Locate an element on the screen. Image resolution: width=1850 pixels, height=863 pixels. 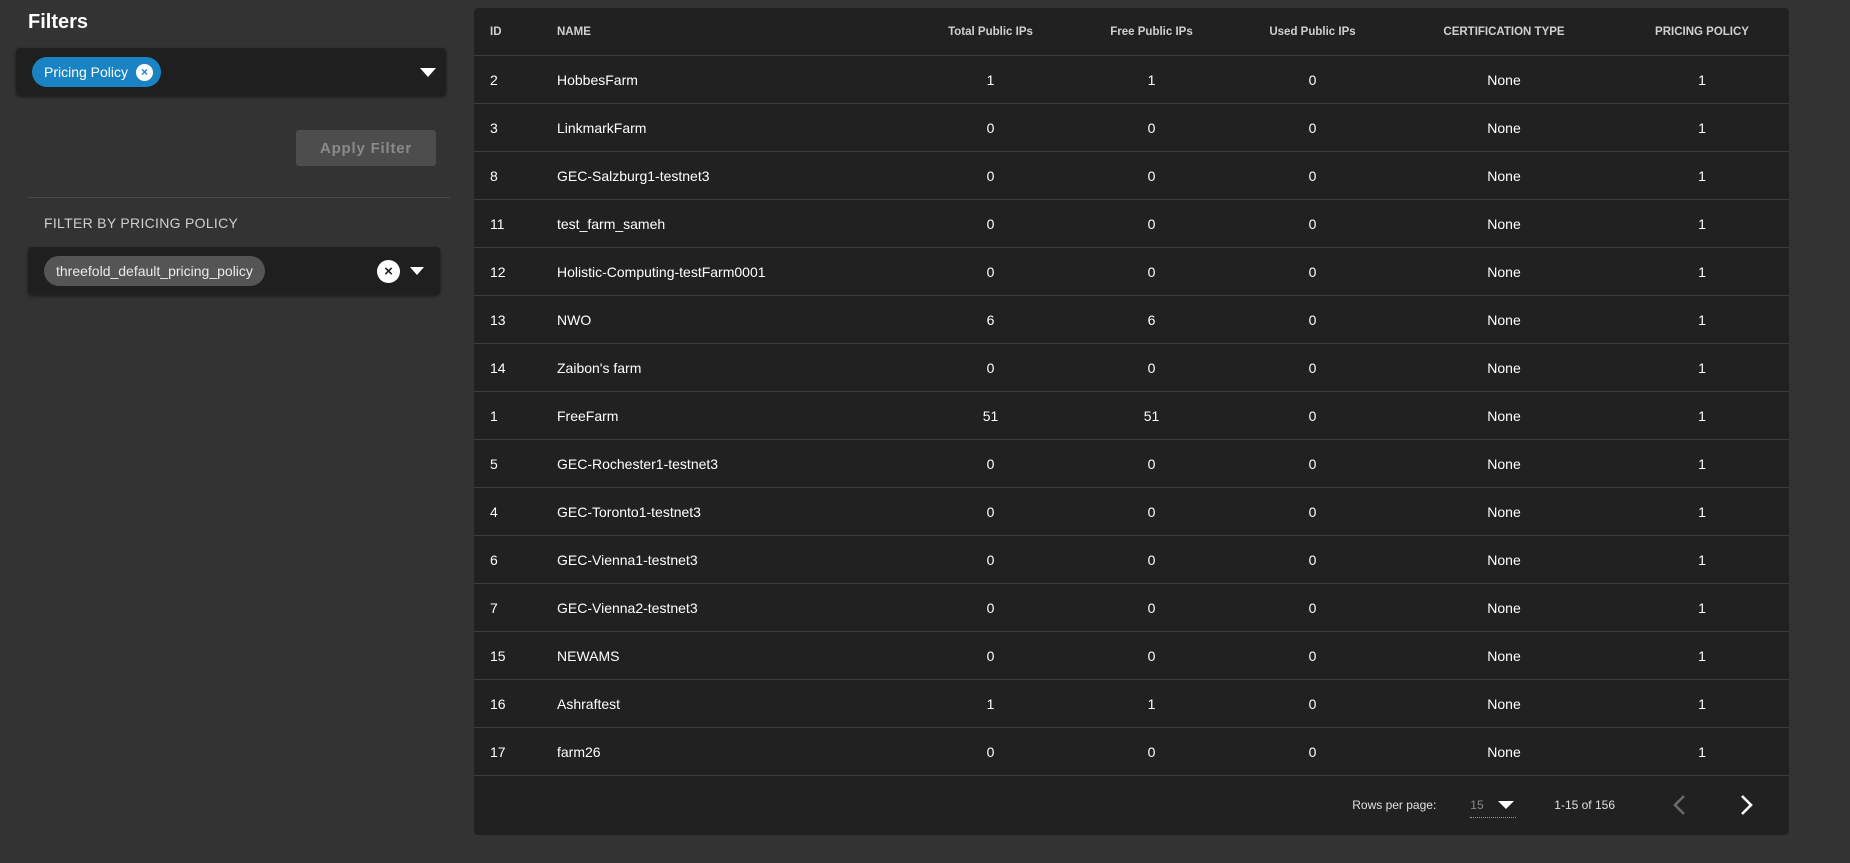
column-header-free-public-ips: Free Public IPs is located at coordinates (1151, 32).